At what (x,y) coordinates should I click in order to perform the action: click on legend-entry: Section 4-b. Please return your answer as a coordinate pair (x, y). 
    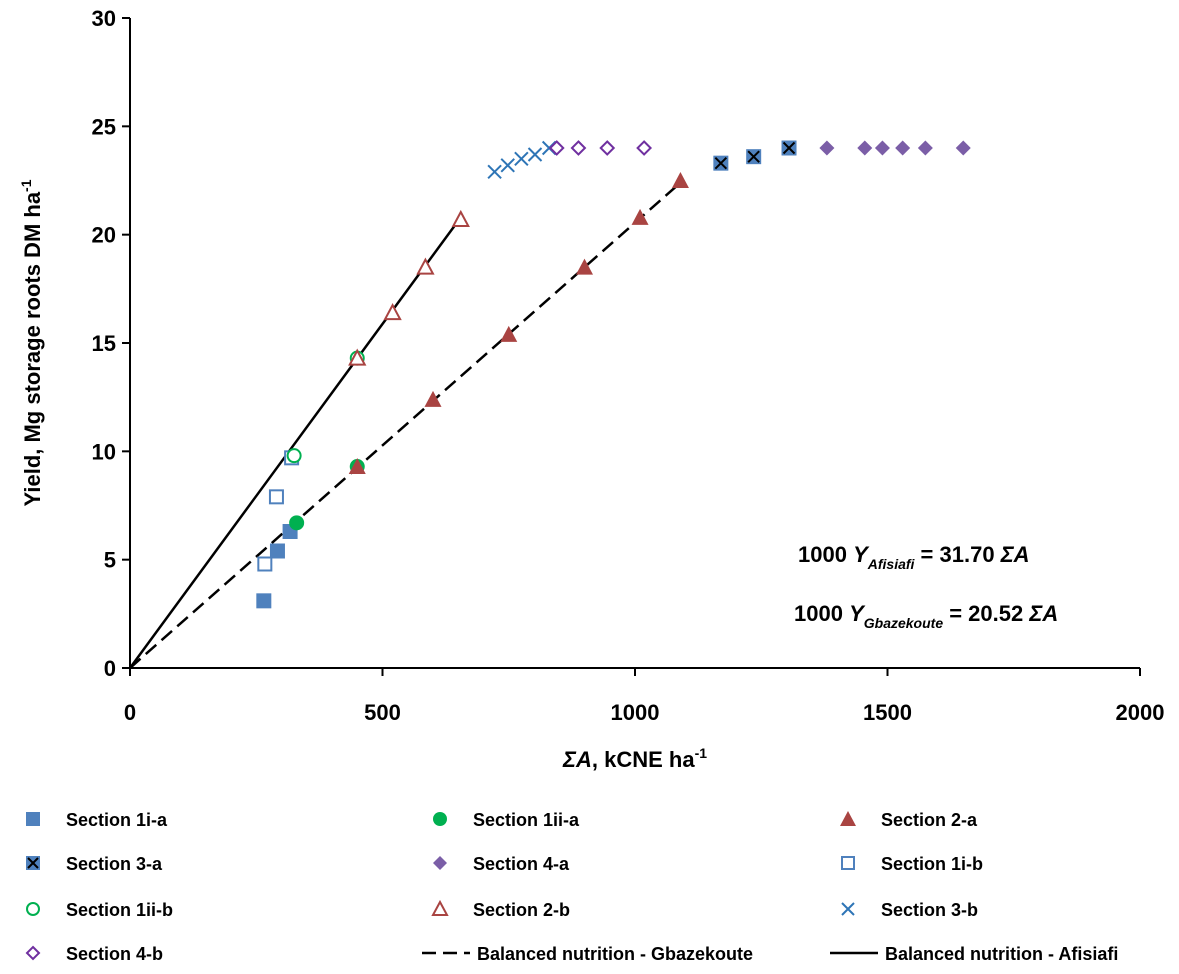
    Looking at the image, I should click on (94, 954).